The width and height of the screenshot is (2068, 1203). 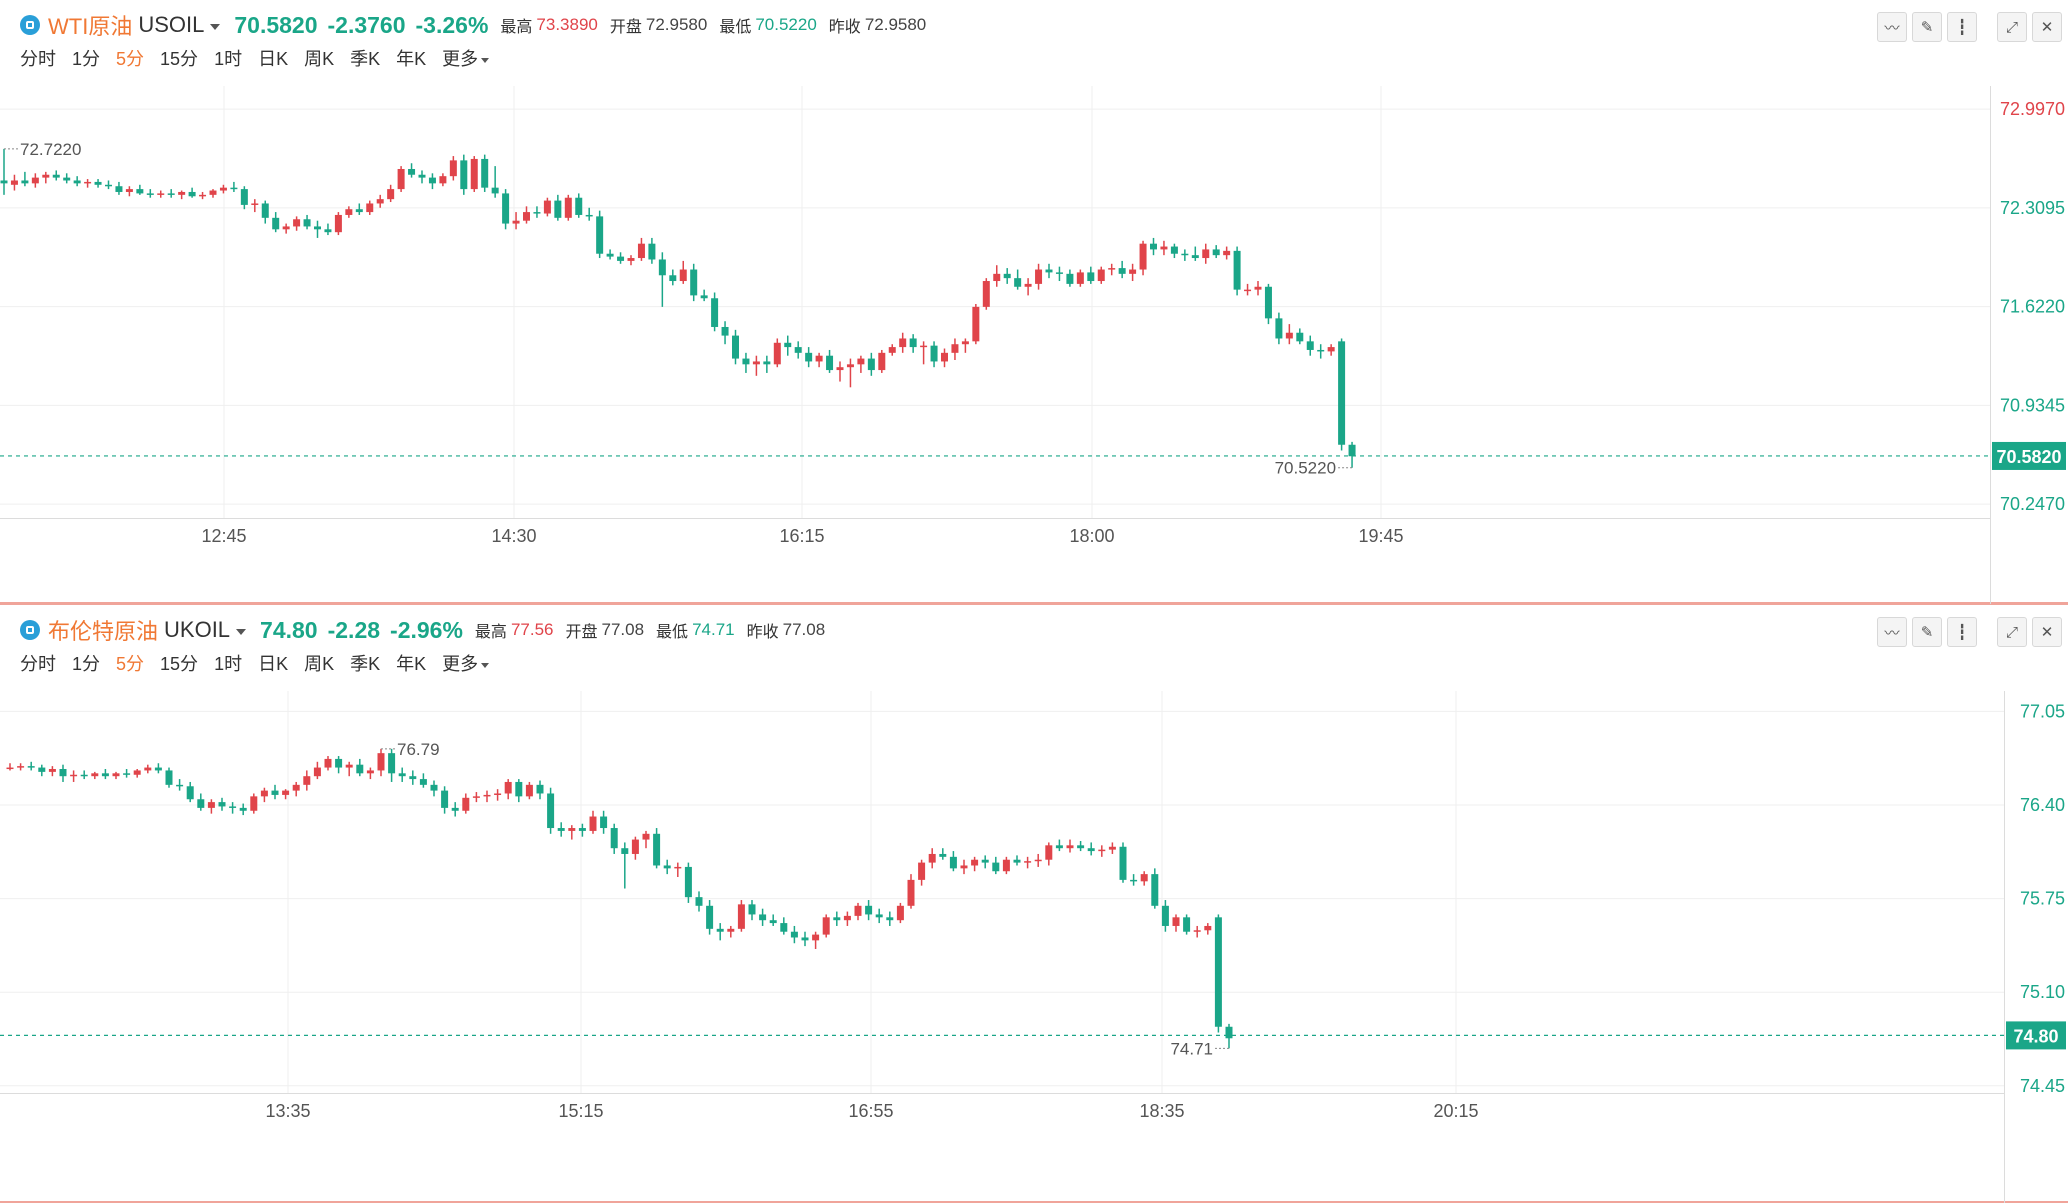 What do you see at coordinates (171, 24) in the screenshot?
I see `symbol-code: USOIL` at bounding box center [171, 24].